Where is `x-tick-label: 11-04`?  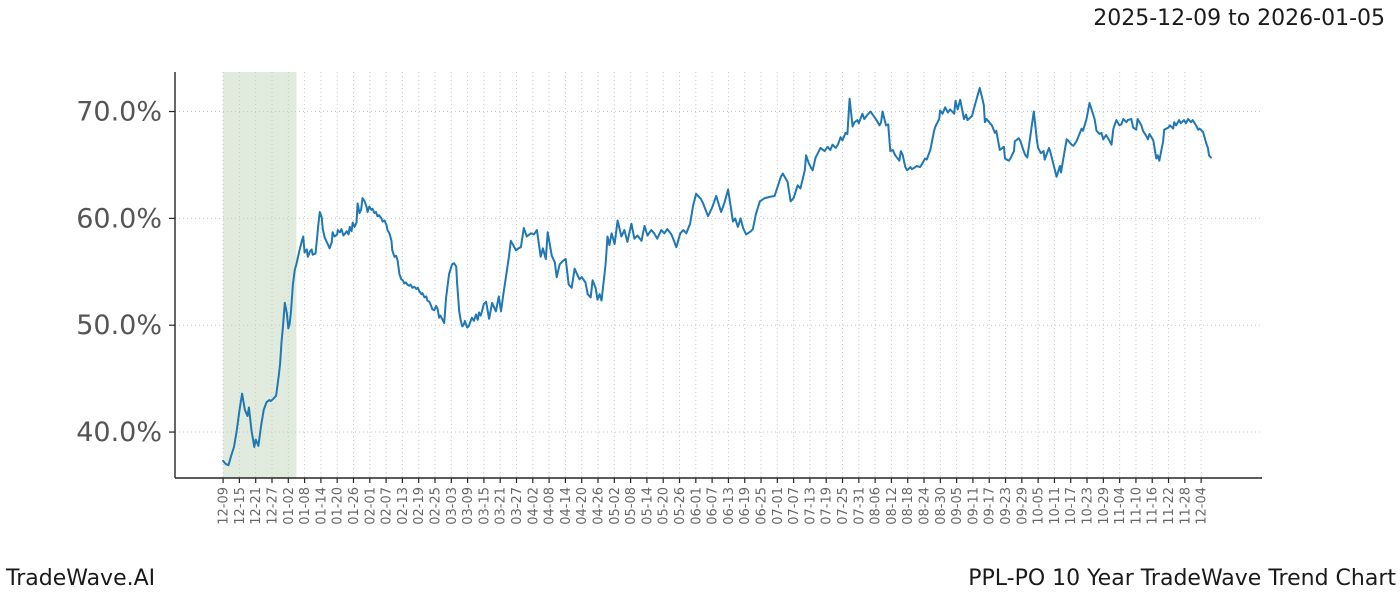 x-tick-label: 11-04 is located at coordinates (1120, 506).